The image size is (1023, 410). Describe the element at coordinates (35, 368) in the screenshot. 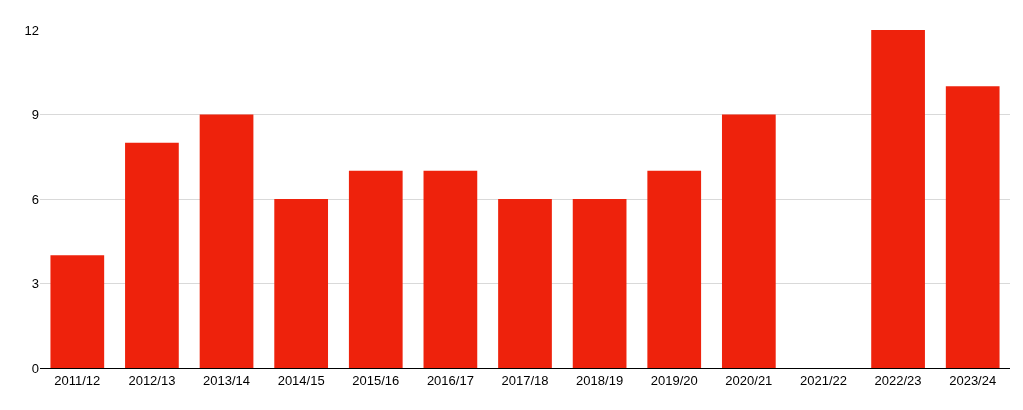

I see `y-tick-label: 0` at that location.